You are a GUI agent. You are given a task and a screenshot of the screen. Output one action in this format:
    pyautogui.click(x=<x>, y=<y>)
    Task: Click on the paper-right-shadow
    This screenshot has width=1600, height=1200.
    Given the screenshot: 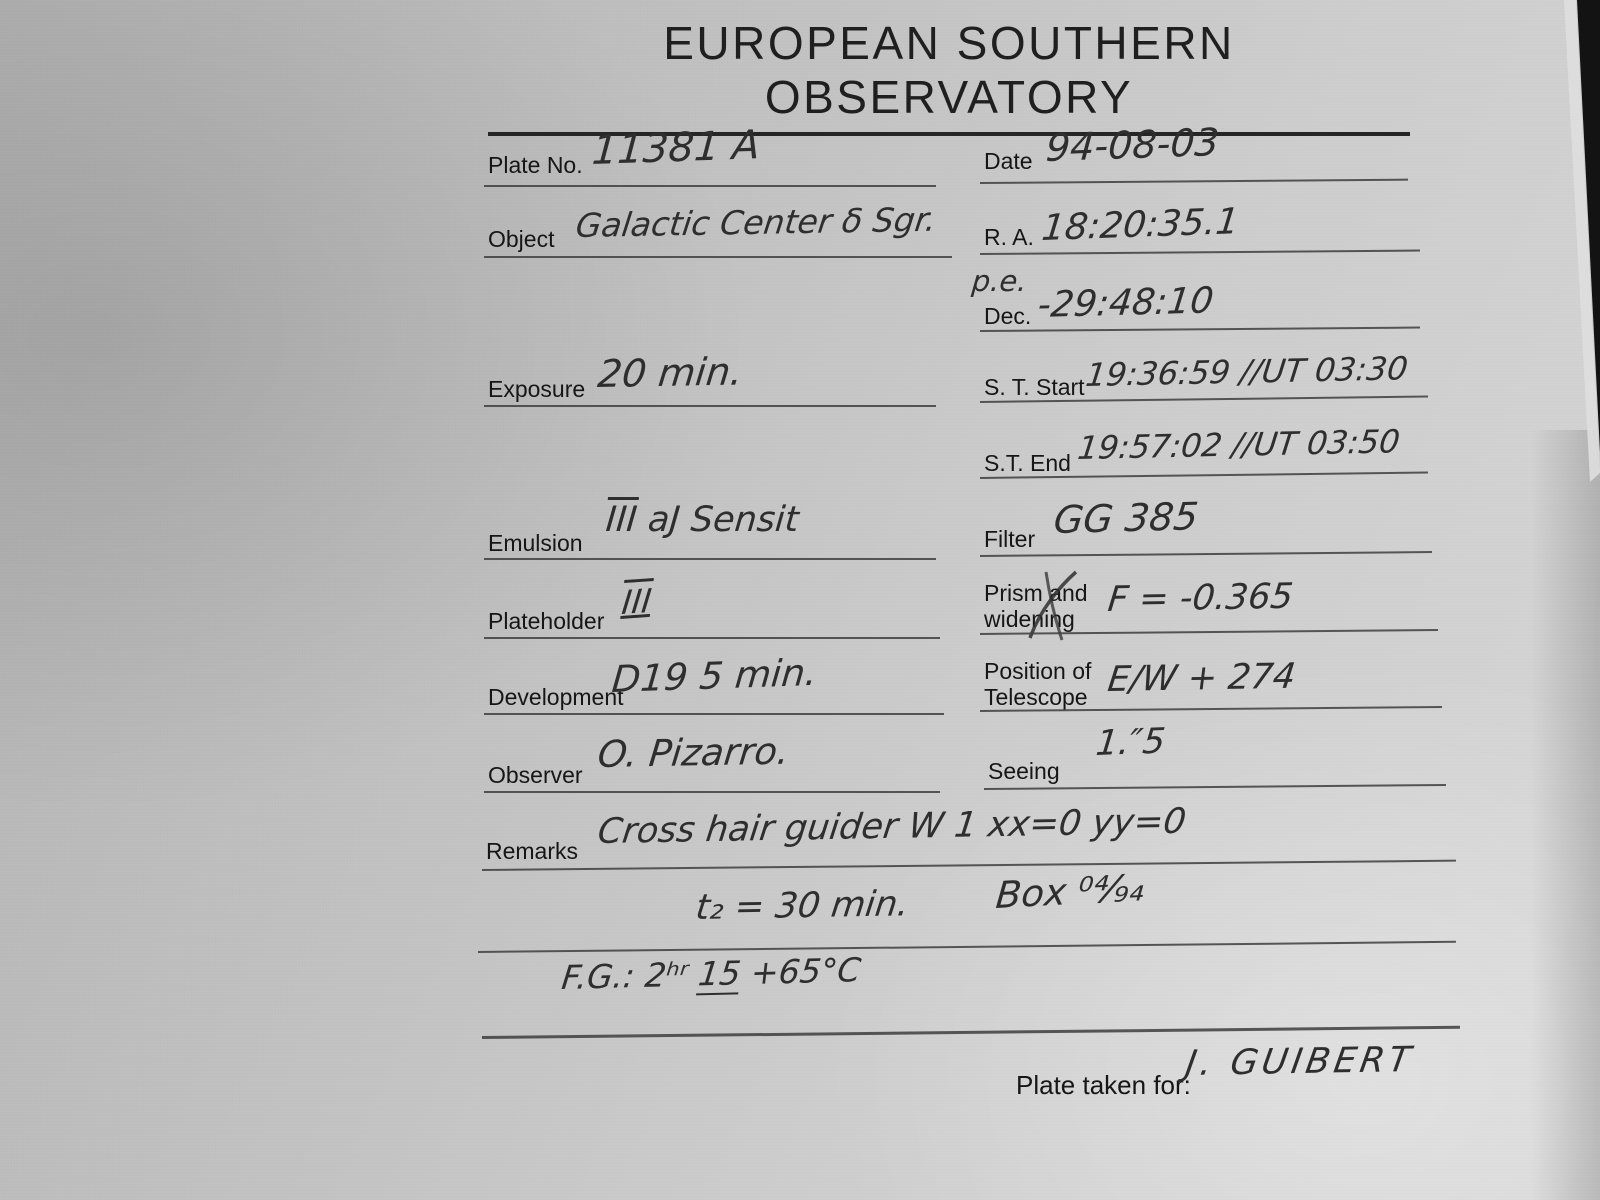 What is the action you would take?
    pyautogui.click(x=1565, y=815)
    